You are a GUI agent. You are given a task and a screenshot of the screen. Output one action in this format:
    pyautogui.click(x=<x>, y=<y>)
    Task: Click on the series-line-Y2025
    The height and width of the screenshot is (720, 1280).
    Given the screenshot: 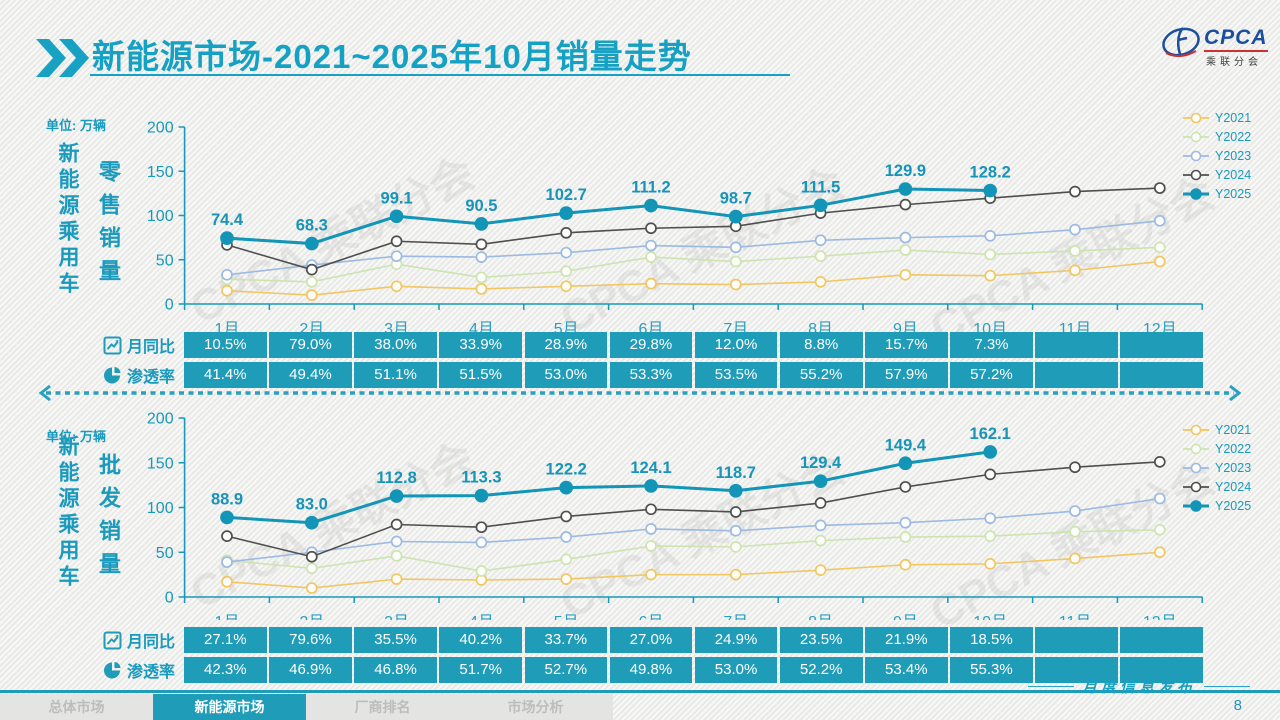 What is the action you would take?
    pyautogui.click(x=608, y=487)
    